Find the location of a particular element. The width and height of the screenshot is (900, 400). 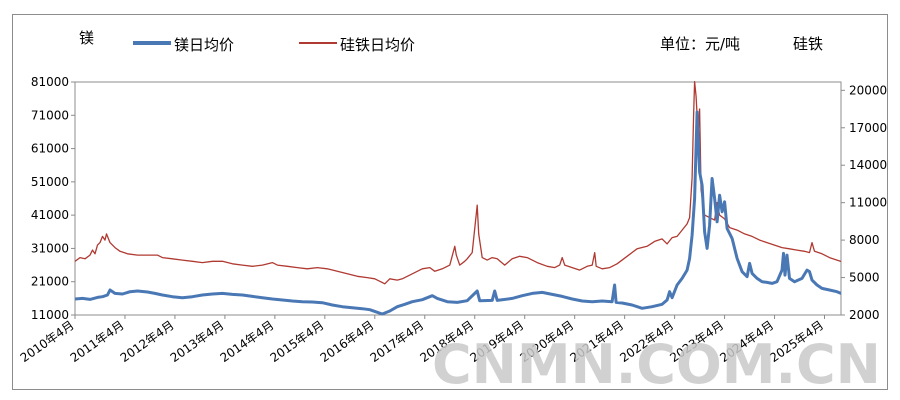

x-tick-label: 2015年4月 is located at coordinates (297, 341).